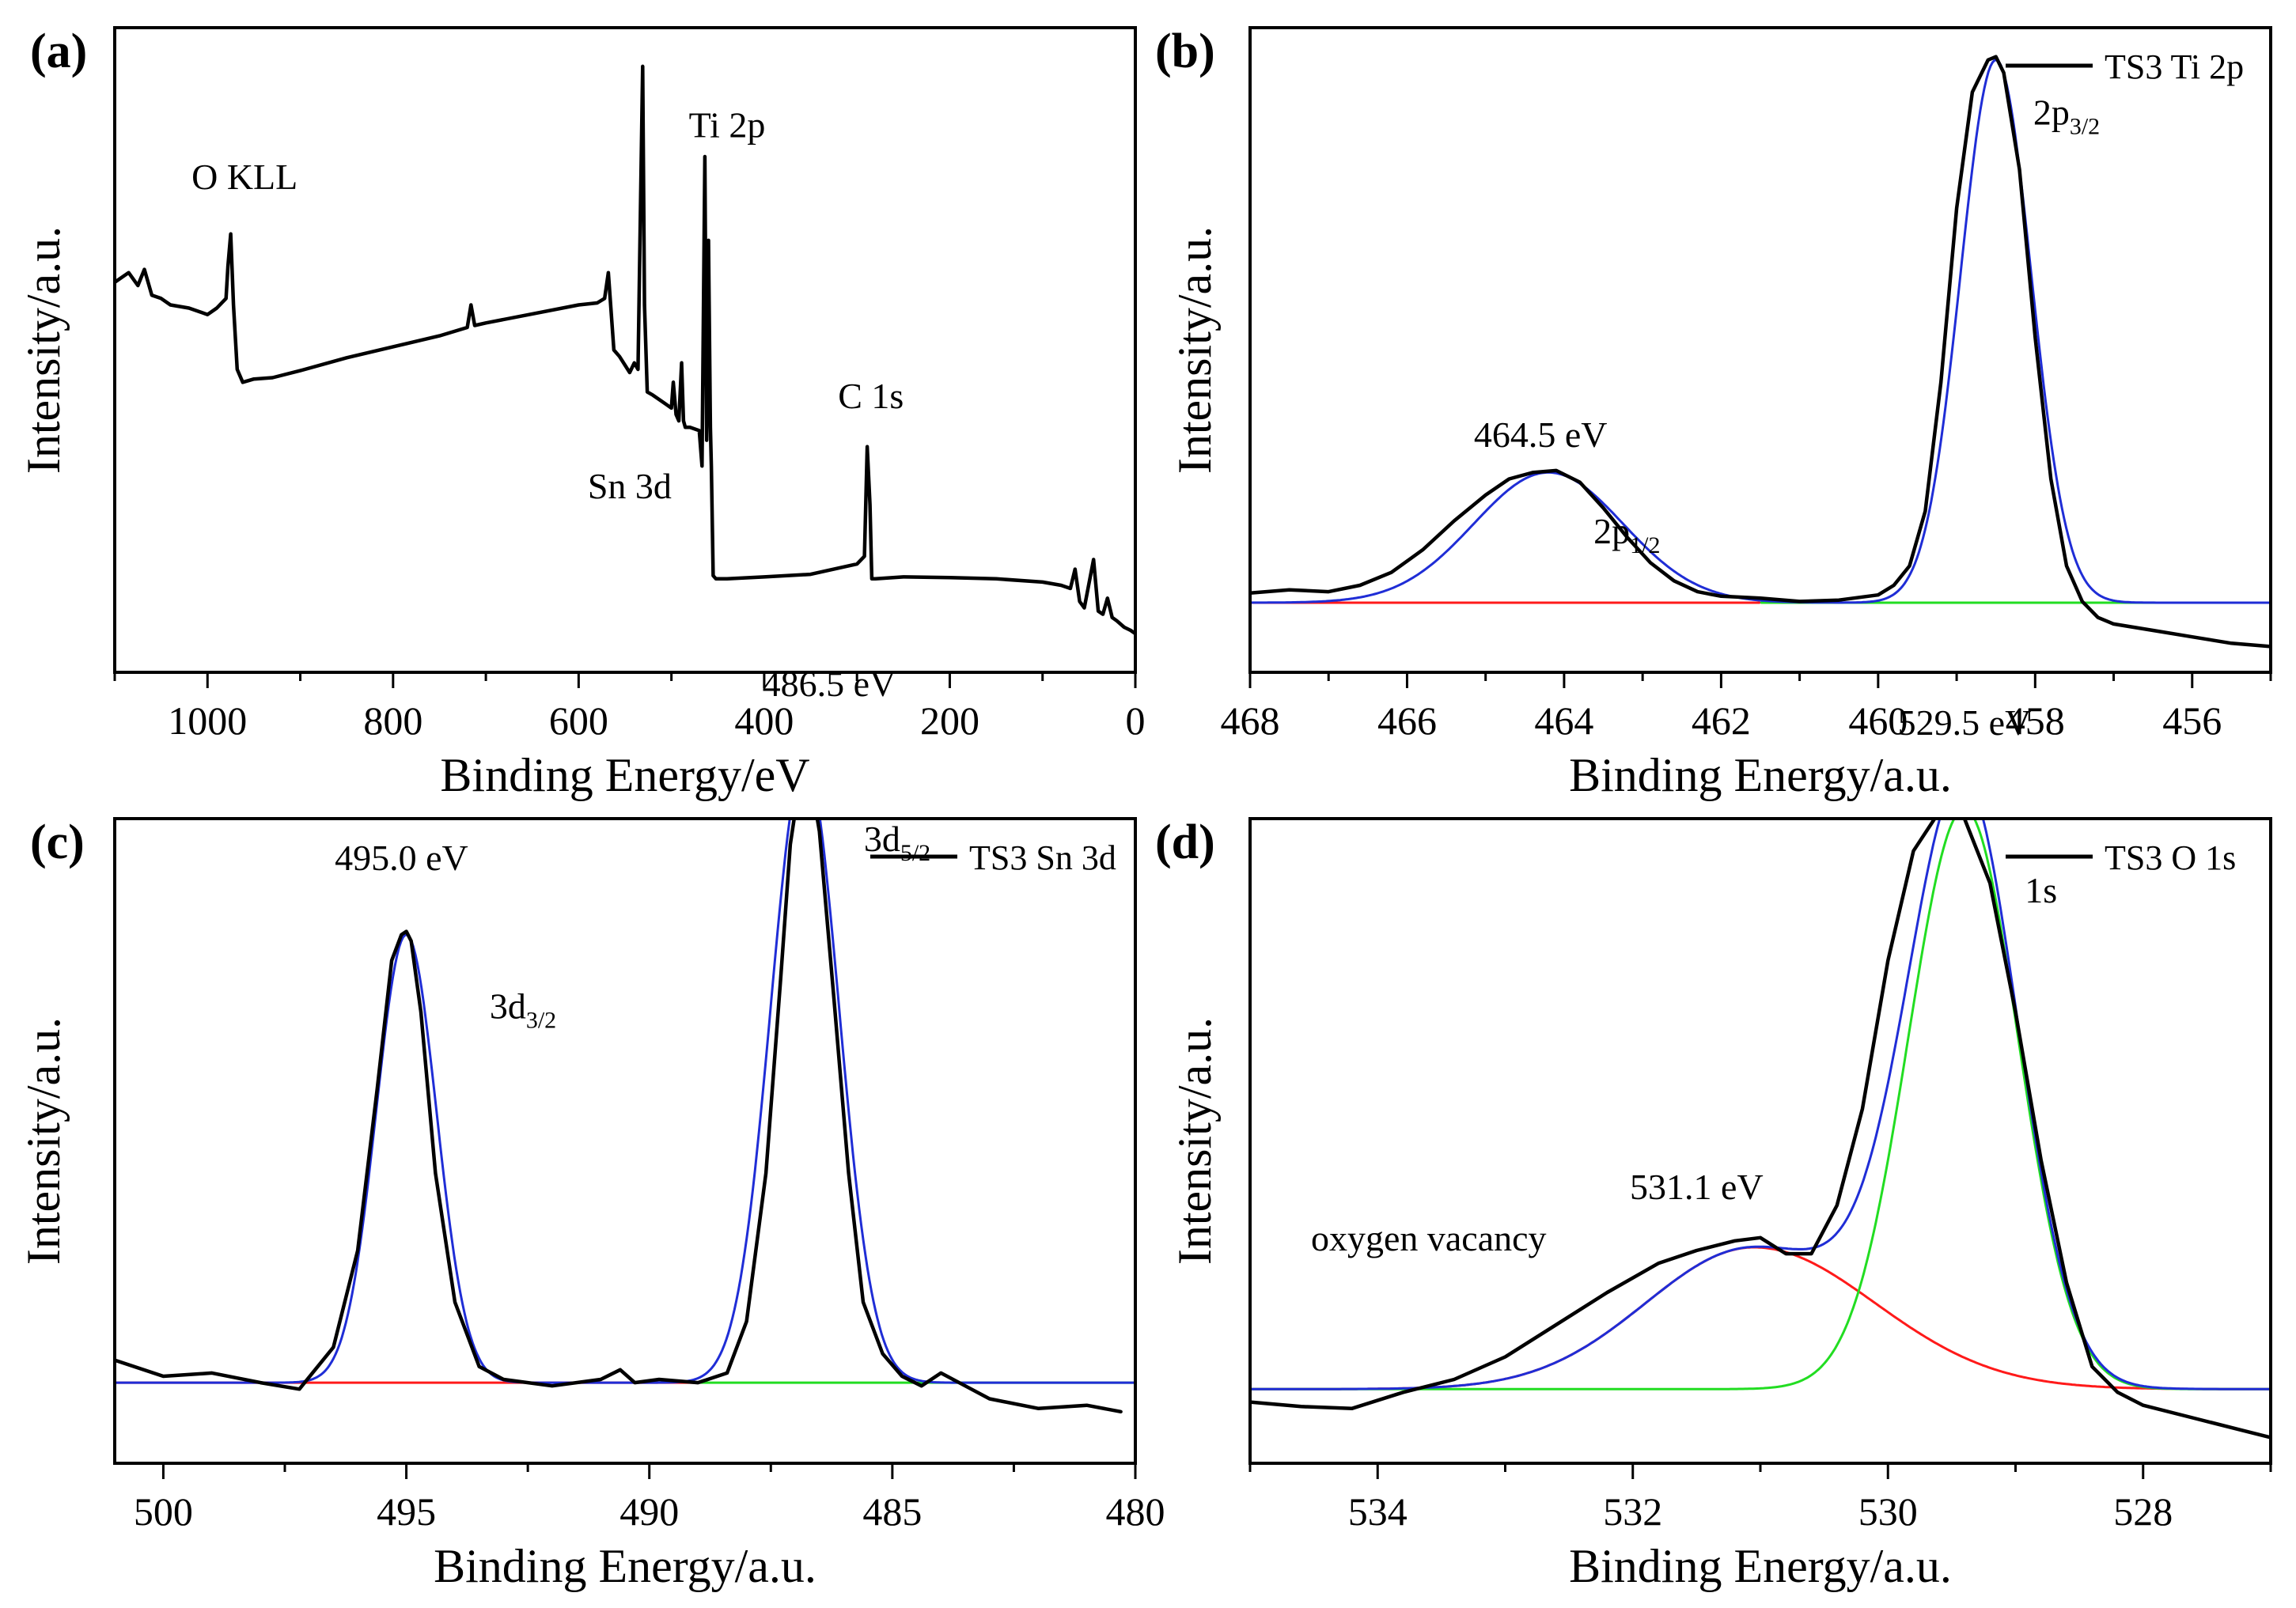 The height and width of the screenshot is (1608, 2296). What do you see at coordinates (649, 1511) in the screenshot?
I see `x-tick-label: 490` at bounding box center [649, 1511].